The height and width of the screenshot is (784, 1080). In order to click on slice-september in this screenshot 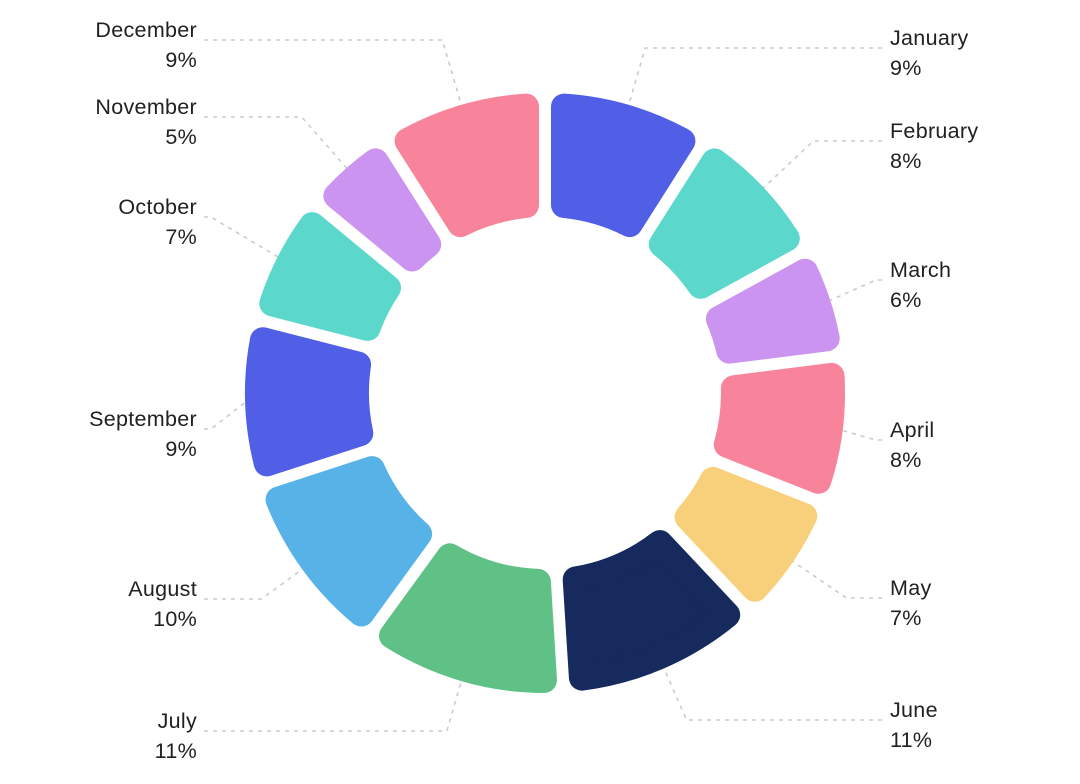, I will do `click(309, 402)`.